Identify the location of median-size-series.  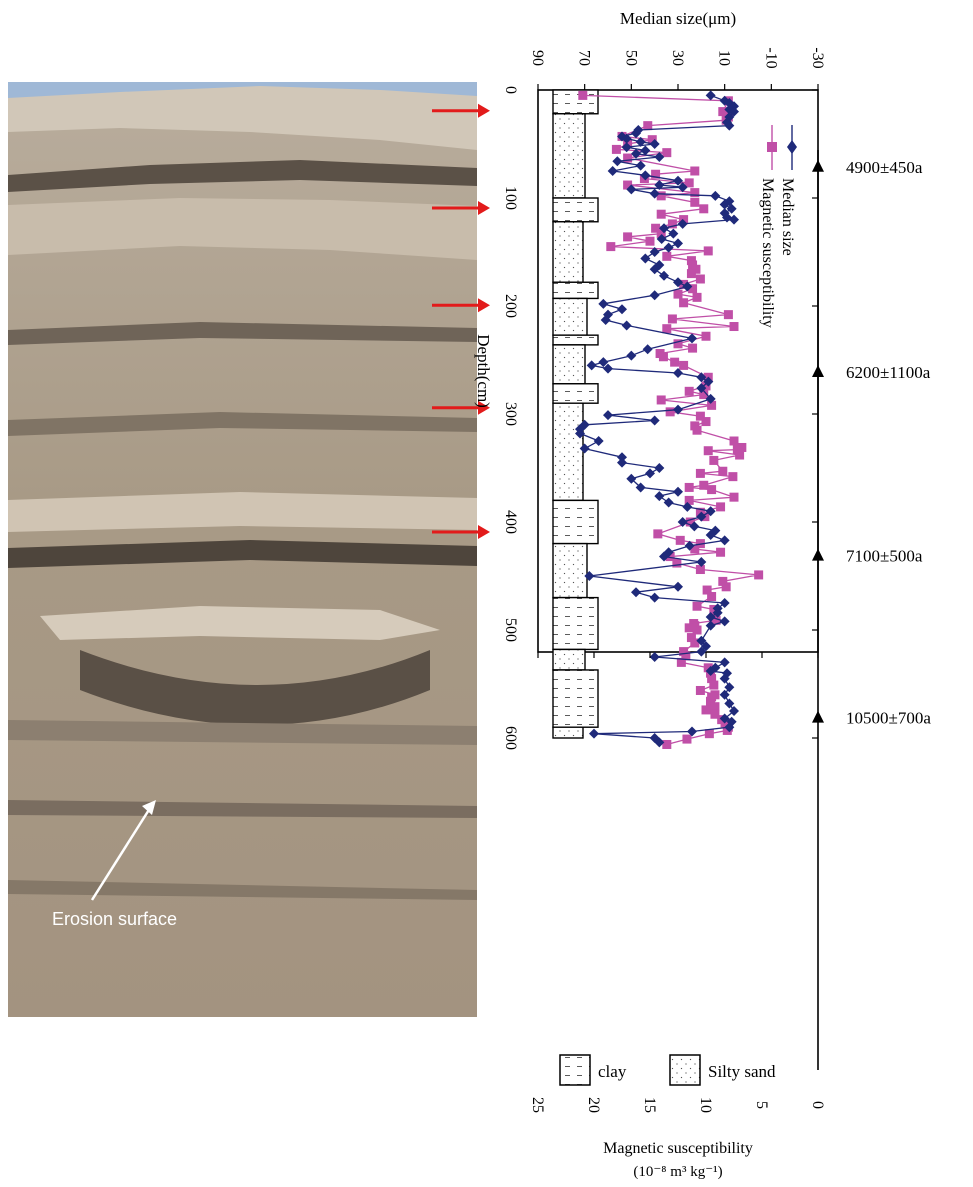
(657, 419).